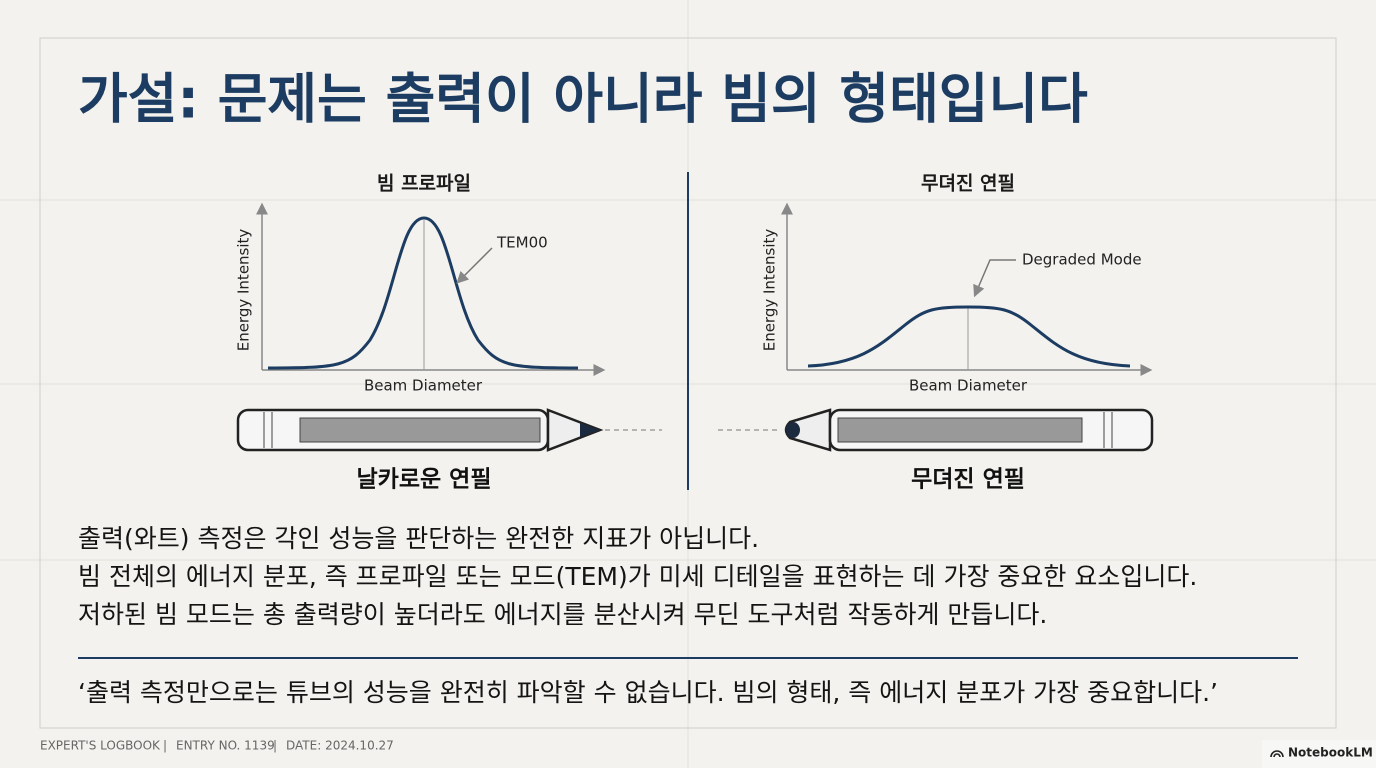  Describe the element at coordinates (100, 746) in the screenshot. I see `footer-item: EXPERT'S LOGBOOK` at that location.